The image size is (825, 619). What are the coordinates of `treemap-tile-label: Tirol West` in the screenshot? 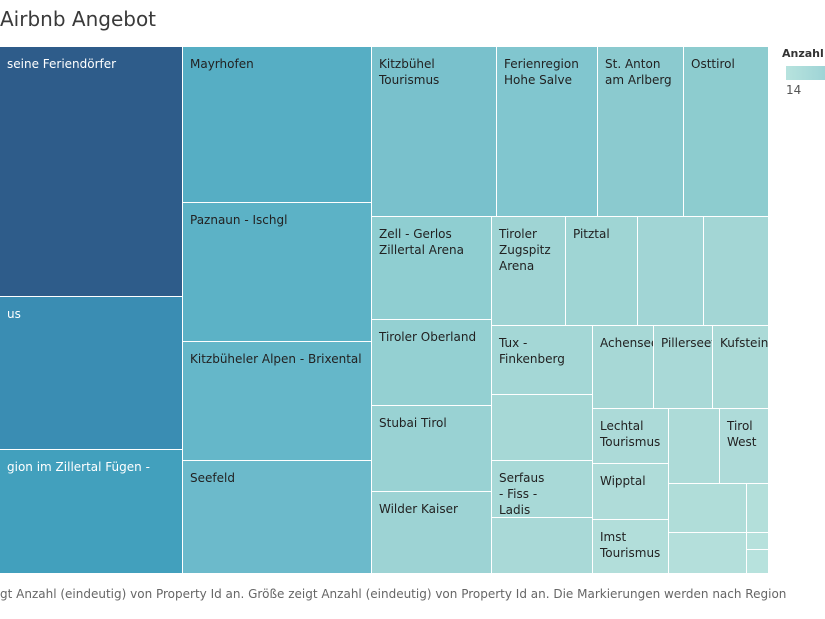 It's located at (742, 434).